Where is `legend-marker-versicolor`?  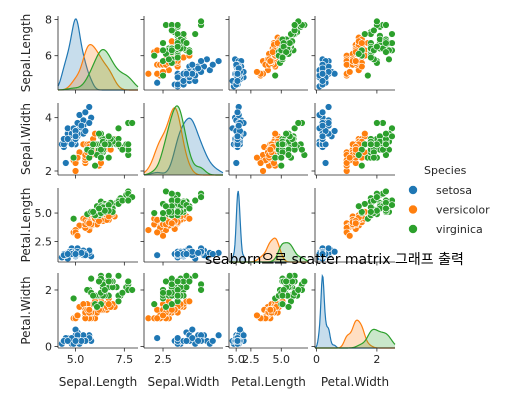
legend-marker-versicolor is located at coordinates (413, 209).